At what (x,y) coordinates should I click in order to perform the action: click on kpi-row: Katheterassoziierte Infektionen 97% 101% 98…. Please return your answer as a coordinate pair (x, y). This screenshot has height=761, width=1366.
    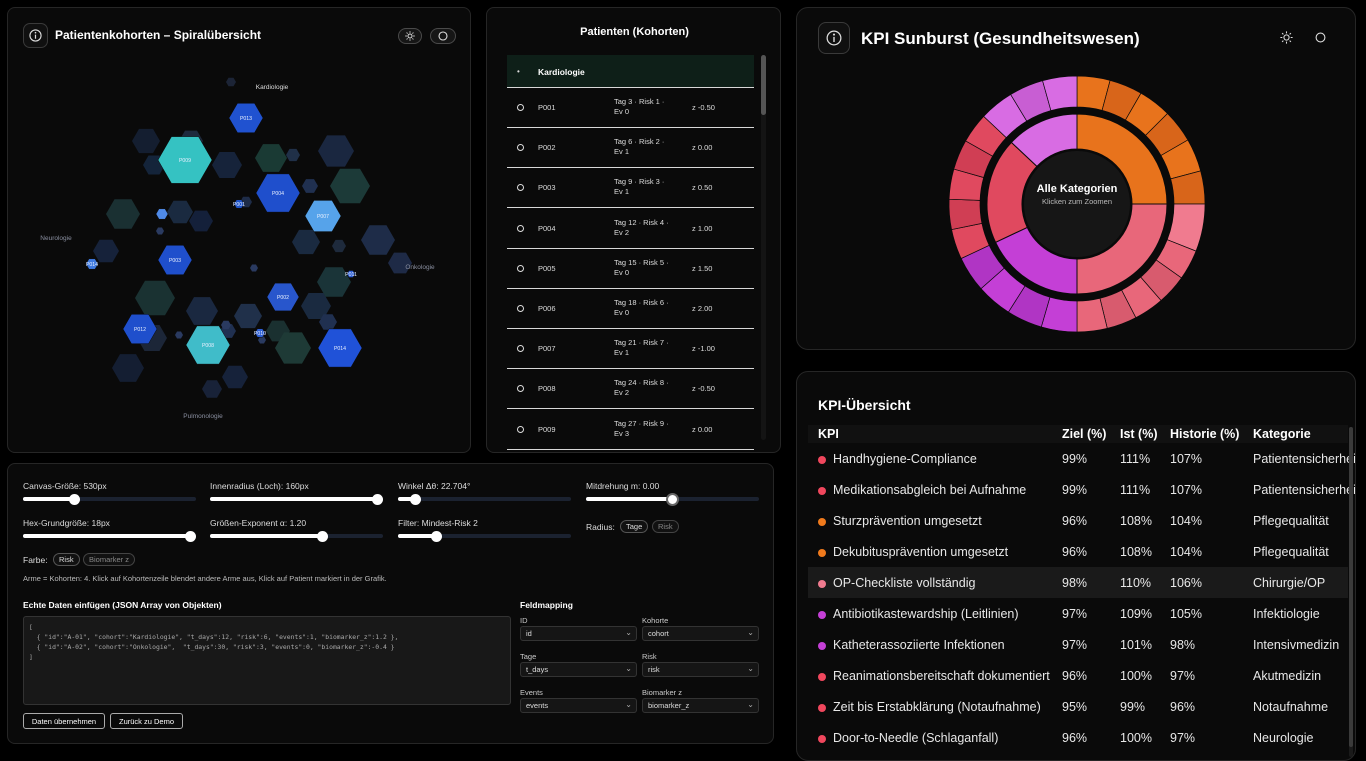
    Looking at the image, I should click on (1078, 644).